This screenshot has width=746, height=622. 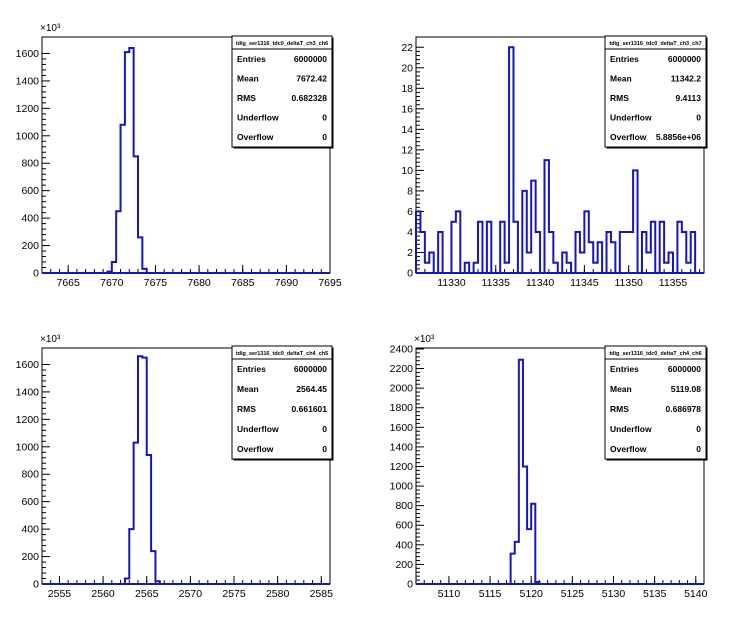 What do you see at coordinates (540, 283) in the screenshot?
I see `x-tick-label: 11340` at bounding box center [540, 283].